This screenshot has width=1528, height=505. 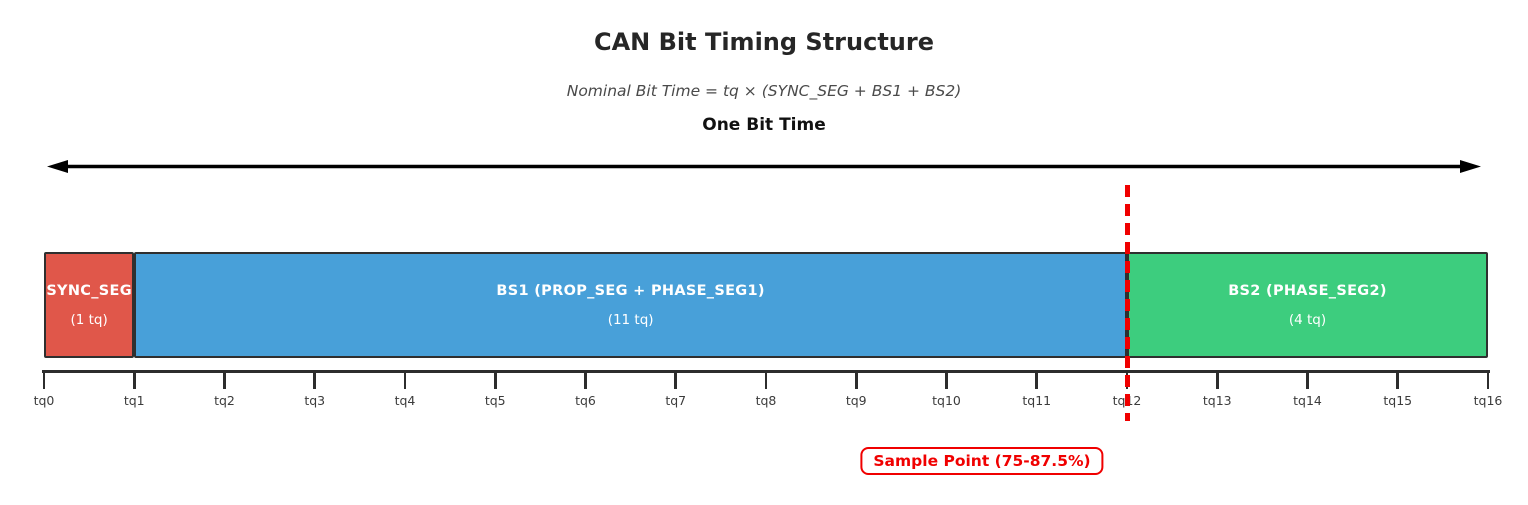 What do you see at coordinates (1398, 400) in the screenshot?
I see `axis-tick-label: tq15` at bounding box center [1398, 400].